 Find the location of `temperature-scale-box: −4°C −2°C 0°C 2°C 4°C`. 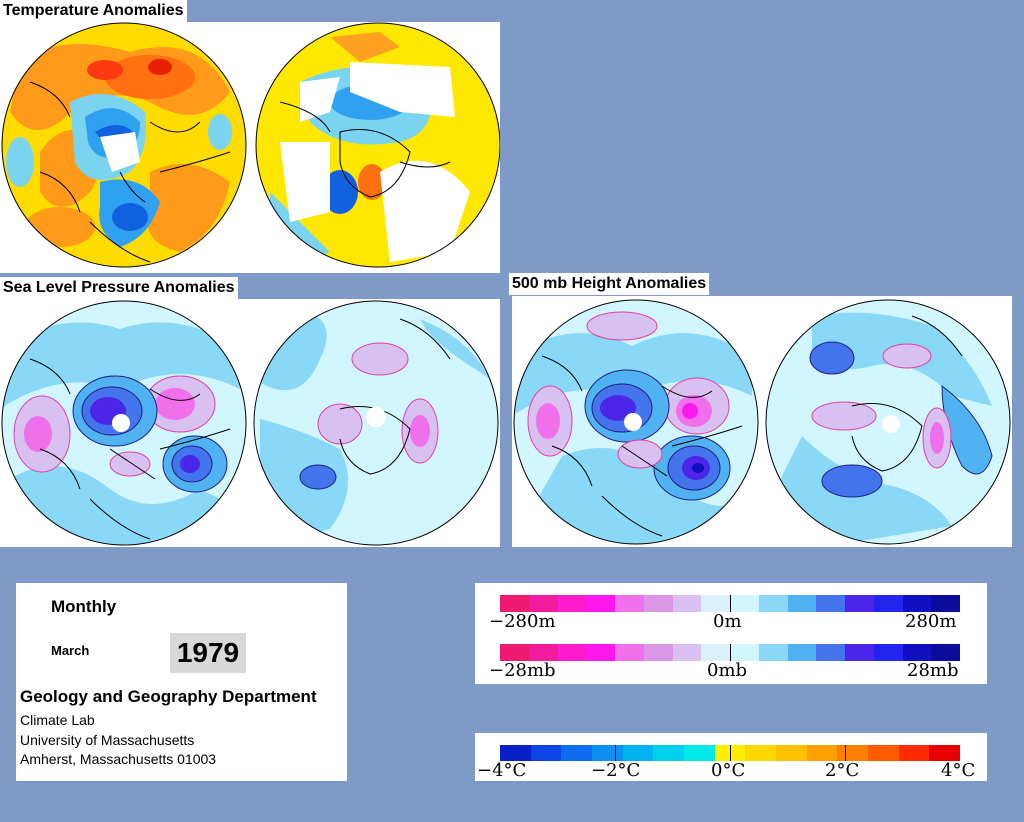

temperature-scale-box: −4°C −2°C 0°C 2°C 4°C is located at coordinates (731, 757).